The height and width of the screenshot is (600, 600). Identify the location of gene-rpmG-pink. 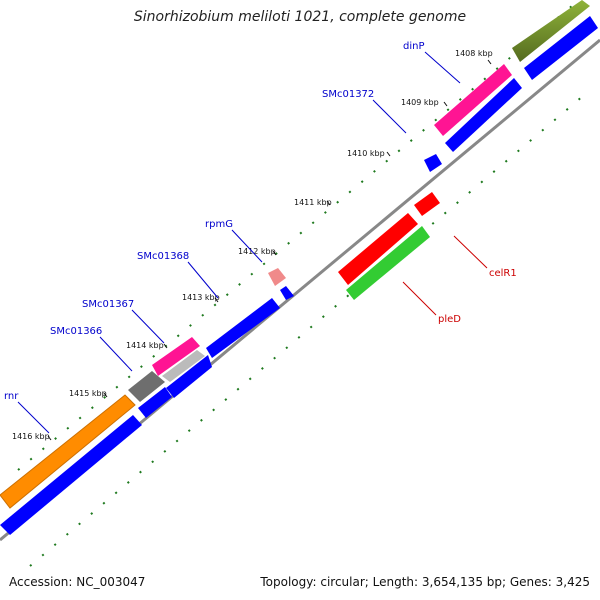
(277, 277).